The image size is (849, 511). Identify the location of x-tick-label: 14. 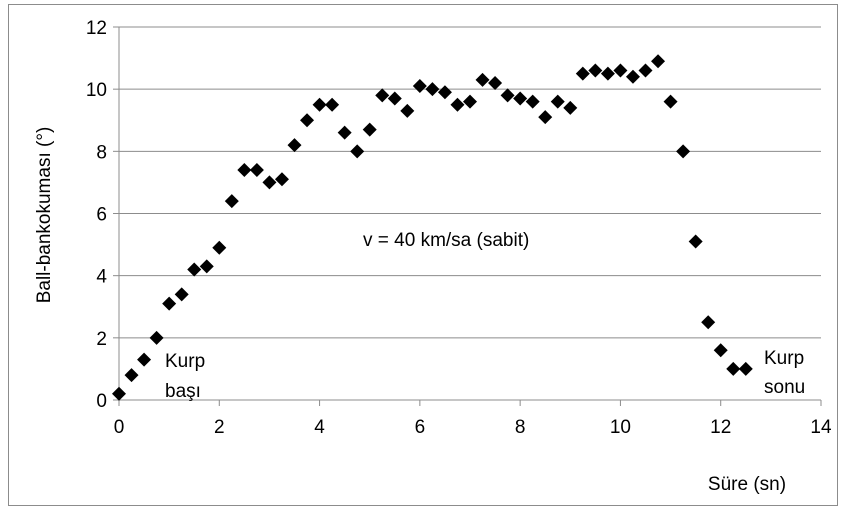
(821, 427).